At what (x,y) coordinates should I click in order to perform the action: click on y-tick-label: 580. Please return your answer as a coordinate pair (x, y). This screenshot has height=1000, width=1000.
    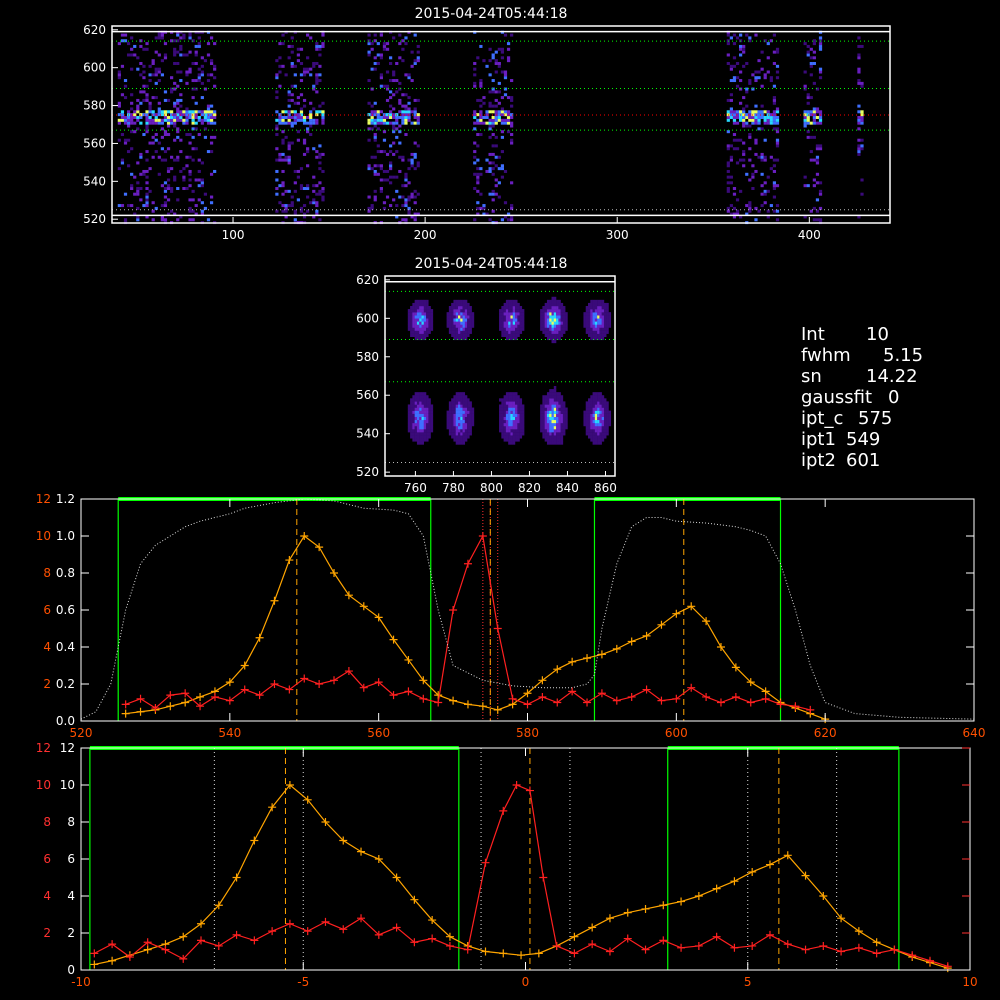
    Looking at the image, I should click on (94, 106).